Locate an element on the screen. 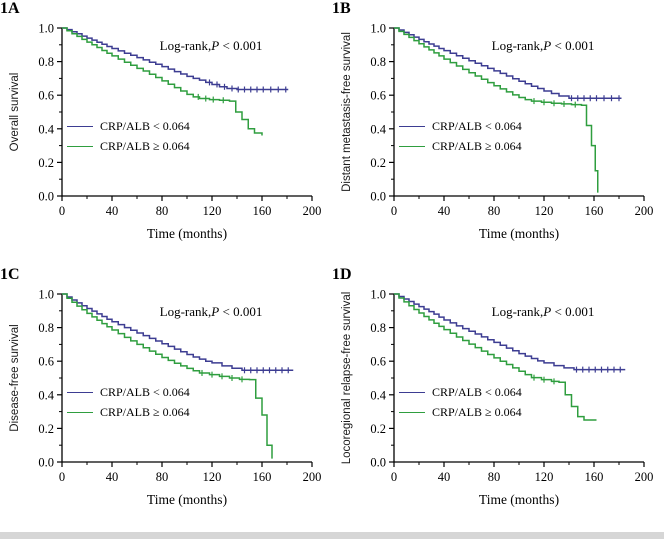 This screenshot has height=539, width=664. page-bottom-bar is located at coordinates (332, 535).